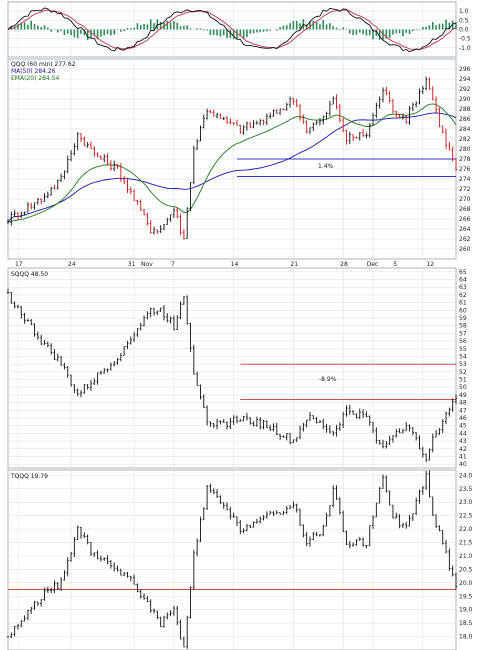  I want to click on y-tick-label: -0.5, so click(465, 39).